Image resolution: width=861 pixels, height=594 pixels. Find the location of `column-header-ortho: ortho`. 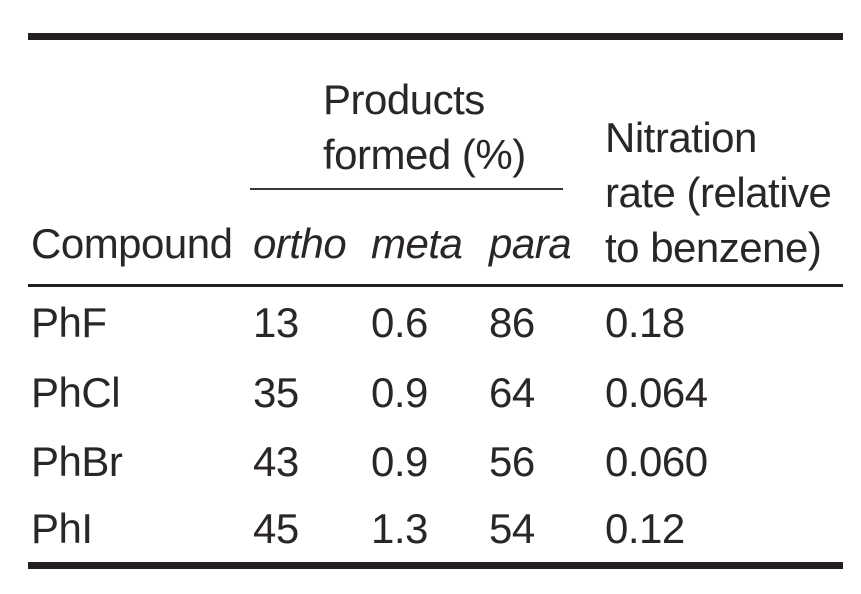

column-header-ortho: ortho is located at coordinates (300, 243).